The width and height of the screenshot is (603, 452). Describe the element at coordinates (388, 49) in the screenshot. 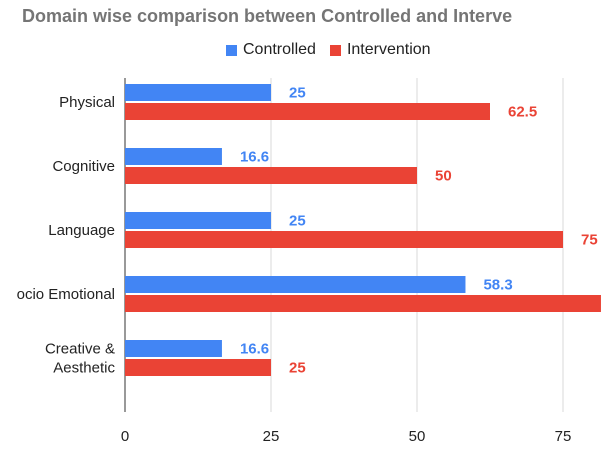

I see `legend-label-intervention: Intervention` at that location.